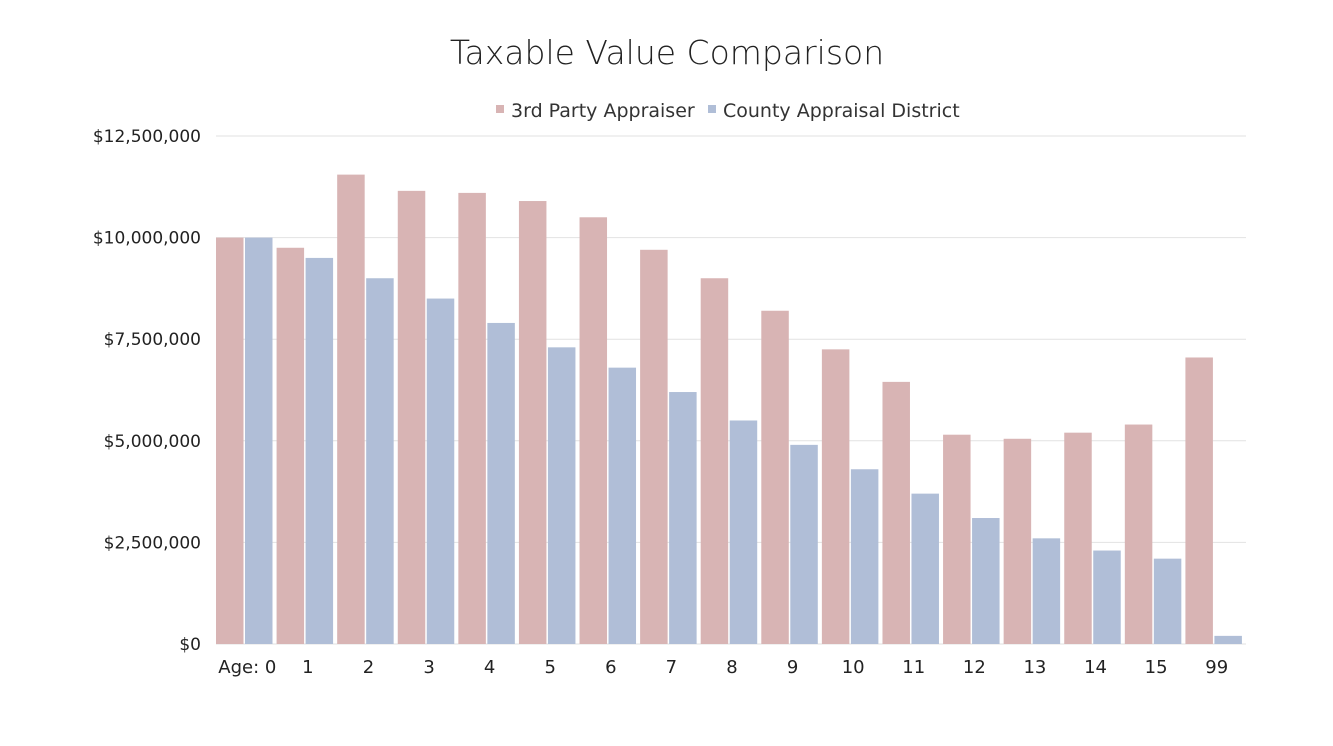 The height and width of the screenshot is (746, 1333). Describe the element at coordinates (853, 667) in the screenshot. I see `x-tick-label: 10` at that location.